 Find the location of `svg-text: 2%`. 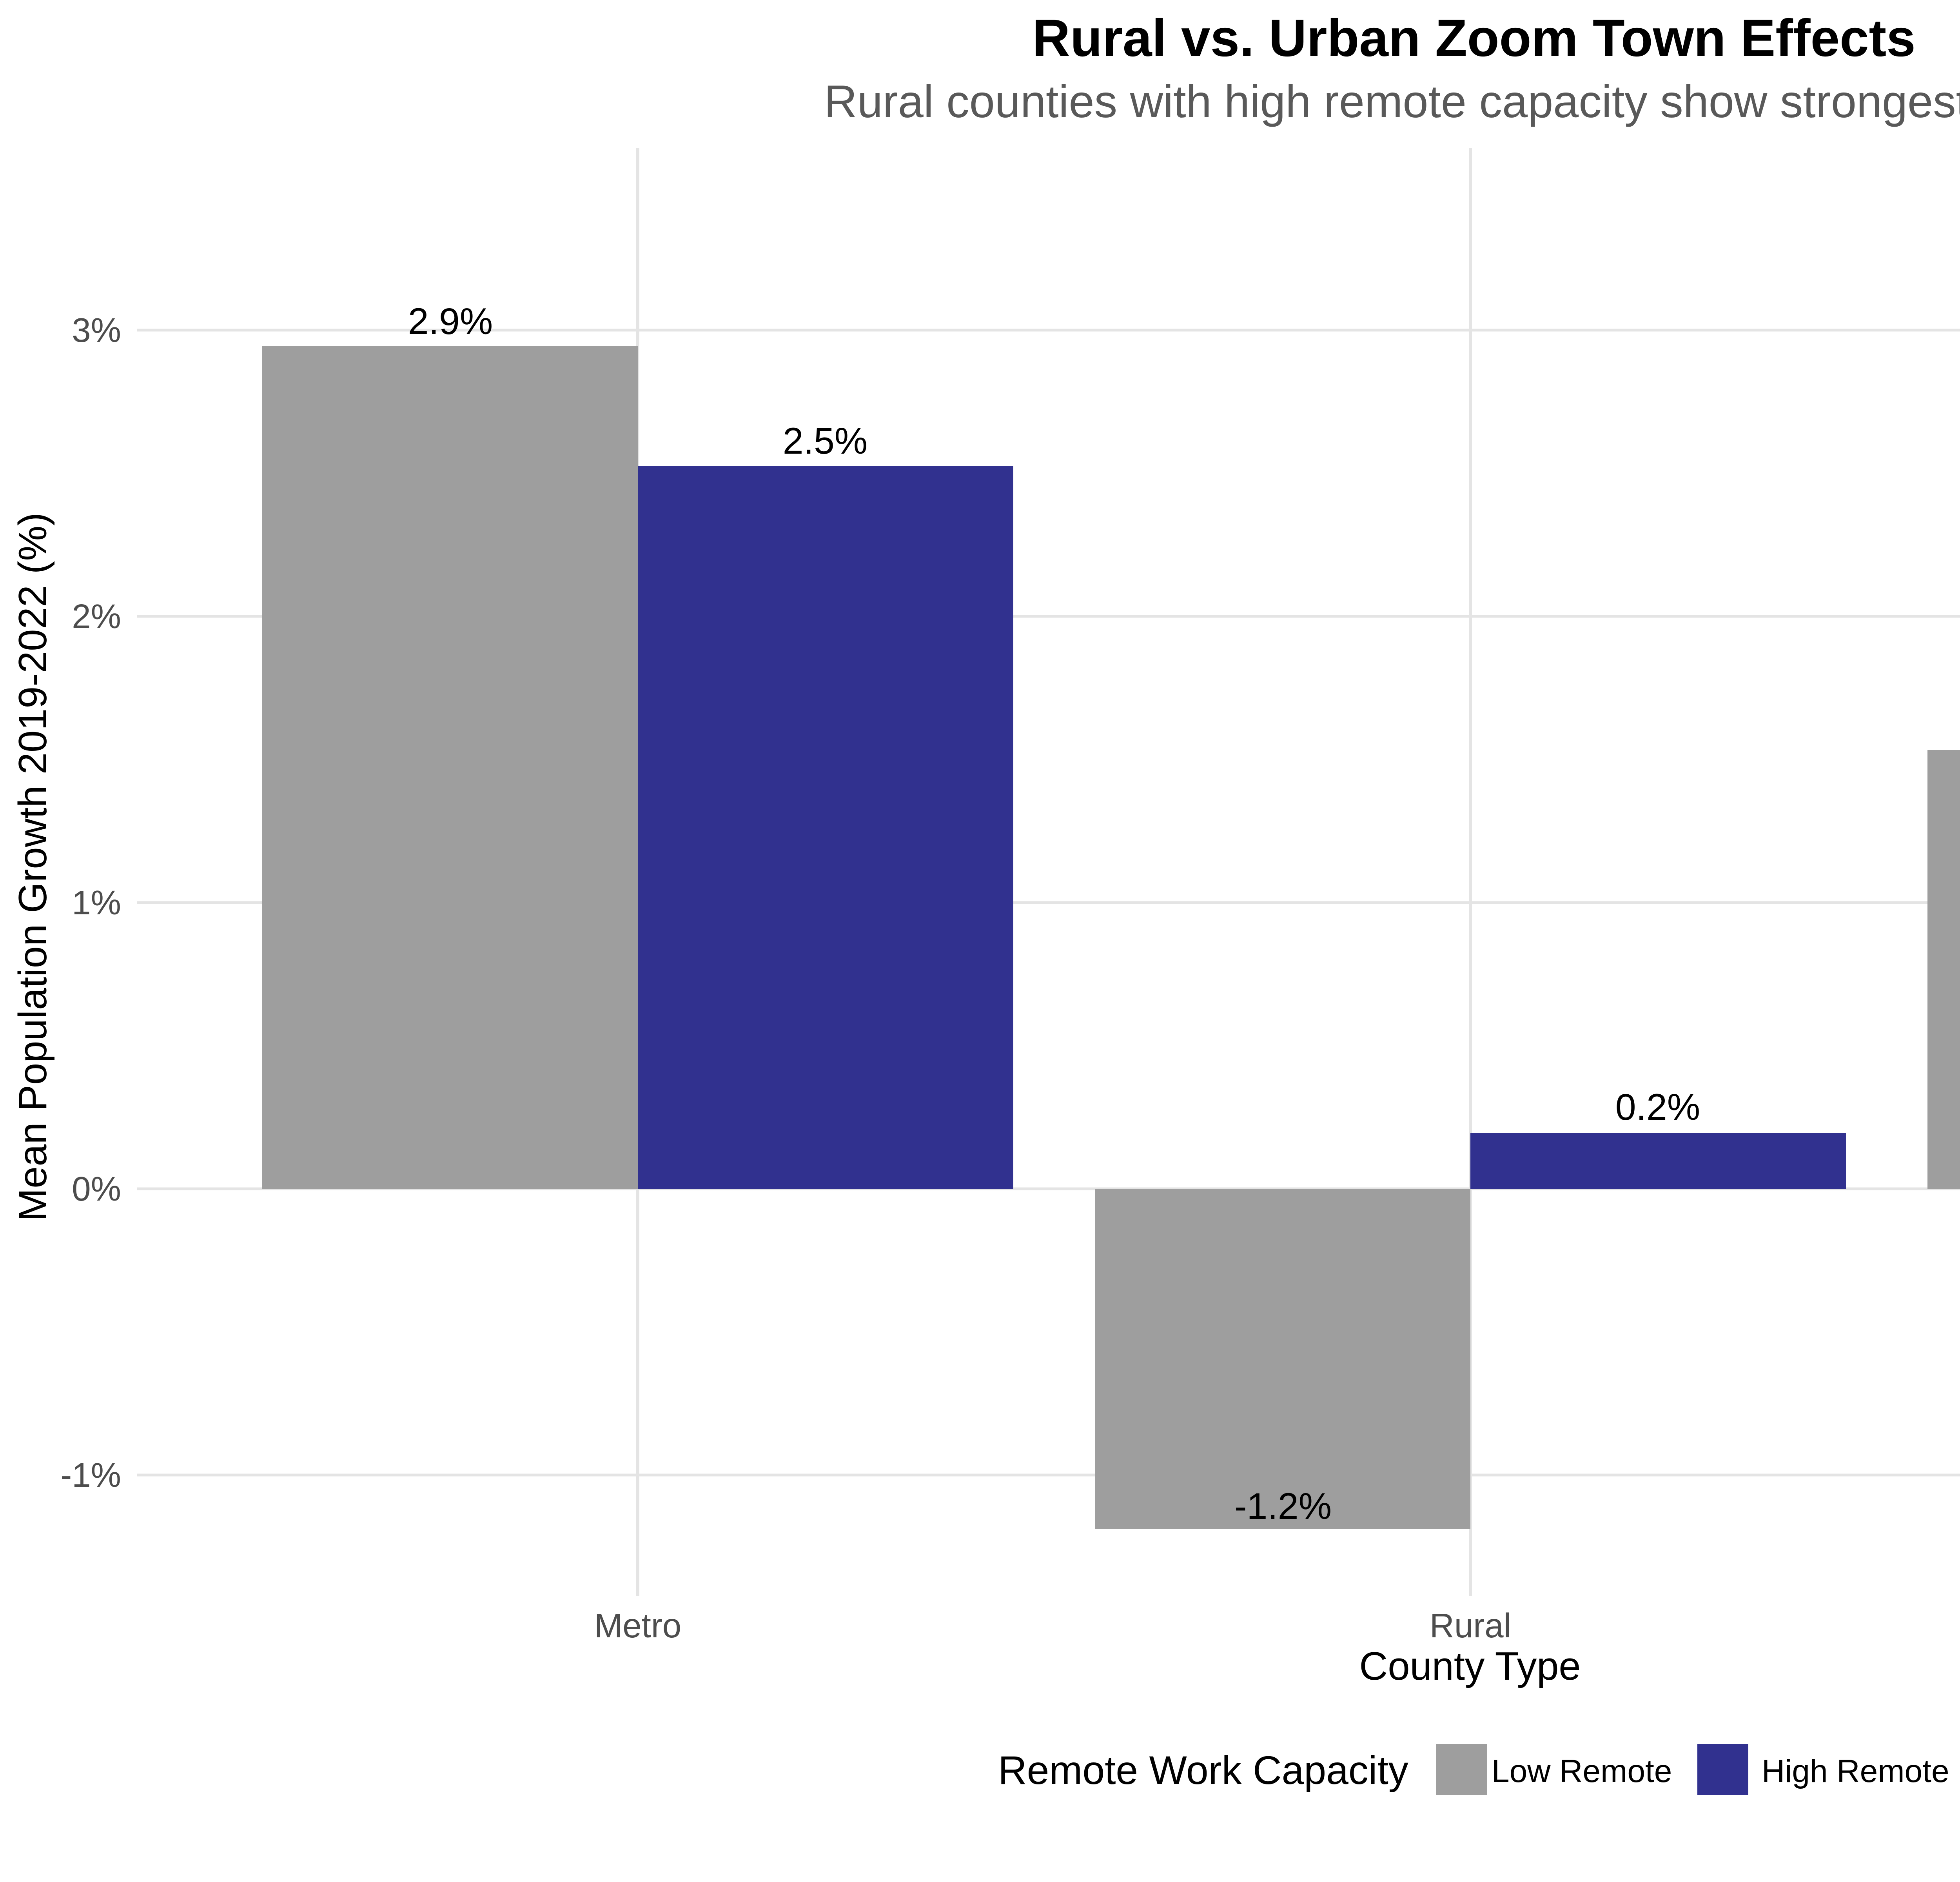

svg-text: 2% is located at coordinates (96, 617).